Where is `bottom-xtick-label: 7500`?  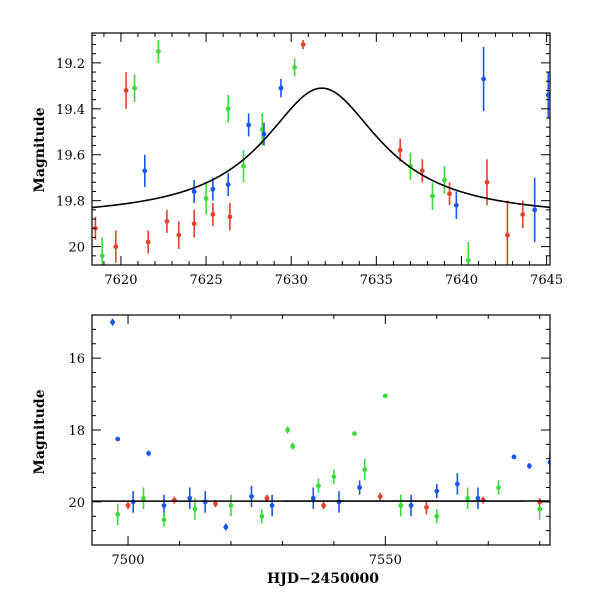 bottom-xtick-label: 7500 is located at coordinates (127, 560).